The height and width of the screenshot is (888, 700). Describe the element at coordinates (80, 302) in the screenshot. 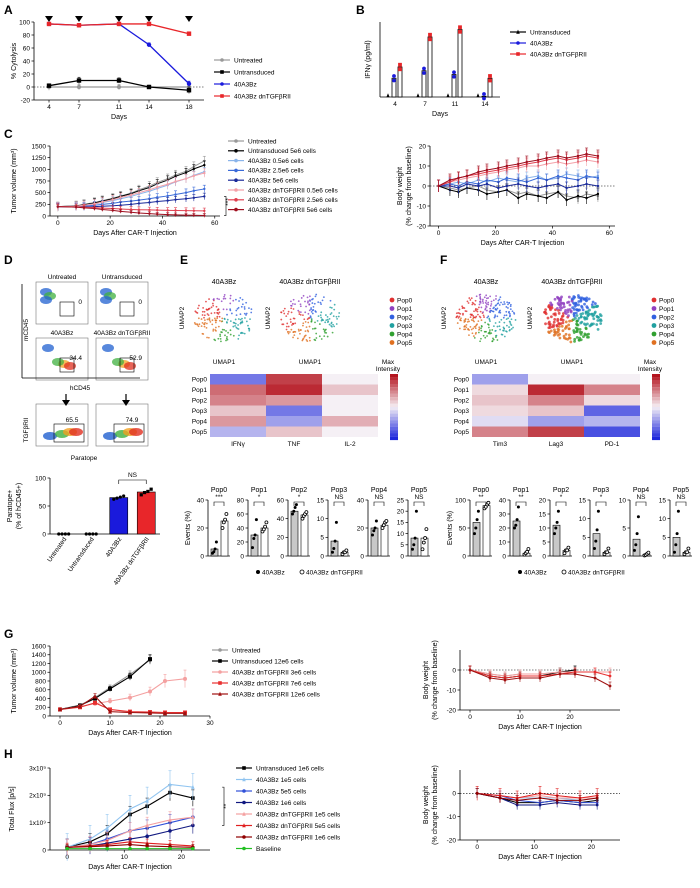

I see `flow-gate-value: 0` at that location.